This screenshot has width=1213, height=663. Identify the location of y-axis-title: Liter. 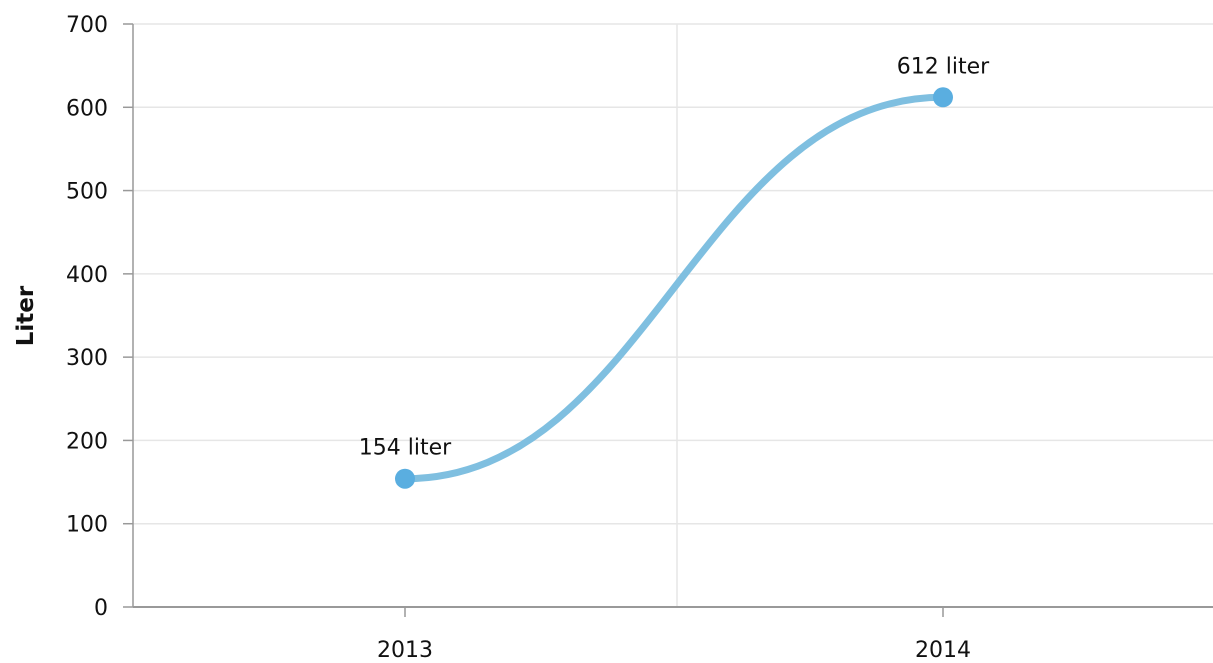
(26, 315).